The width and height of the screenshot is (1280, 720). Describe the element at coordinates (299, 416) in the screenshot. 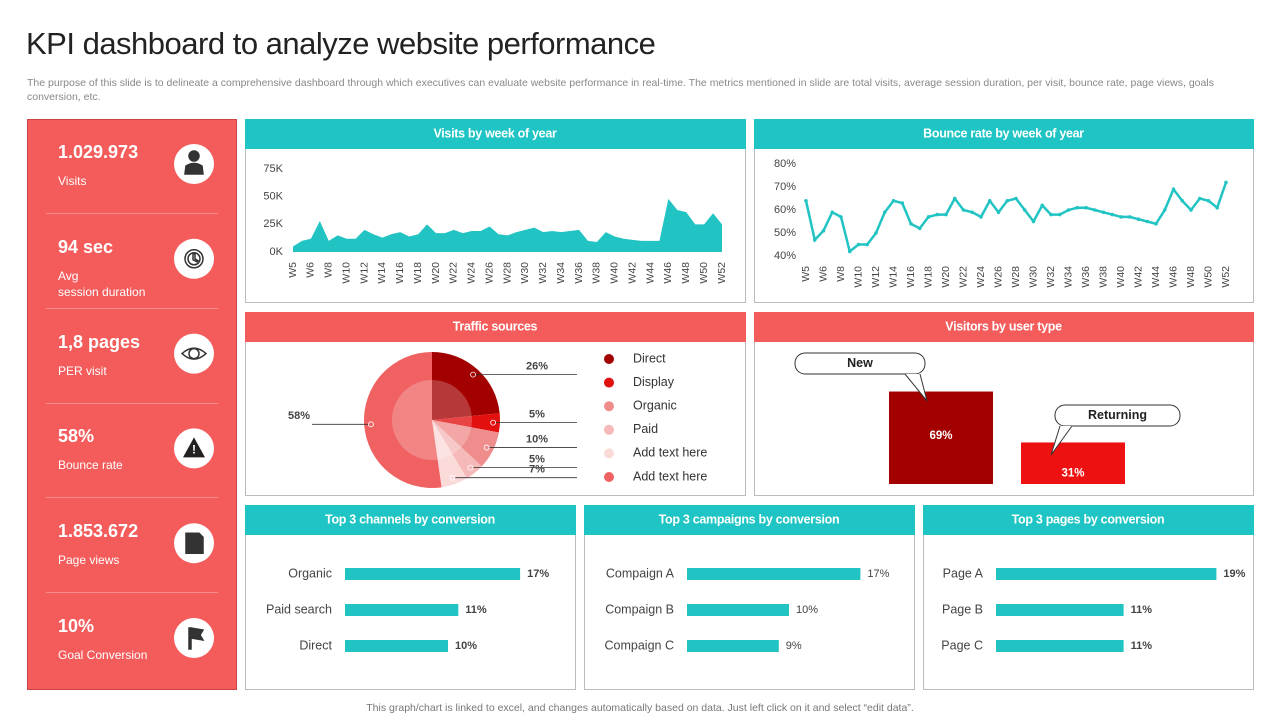

I see `slice-label: 58%` at that location.